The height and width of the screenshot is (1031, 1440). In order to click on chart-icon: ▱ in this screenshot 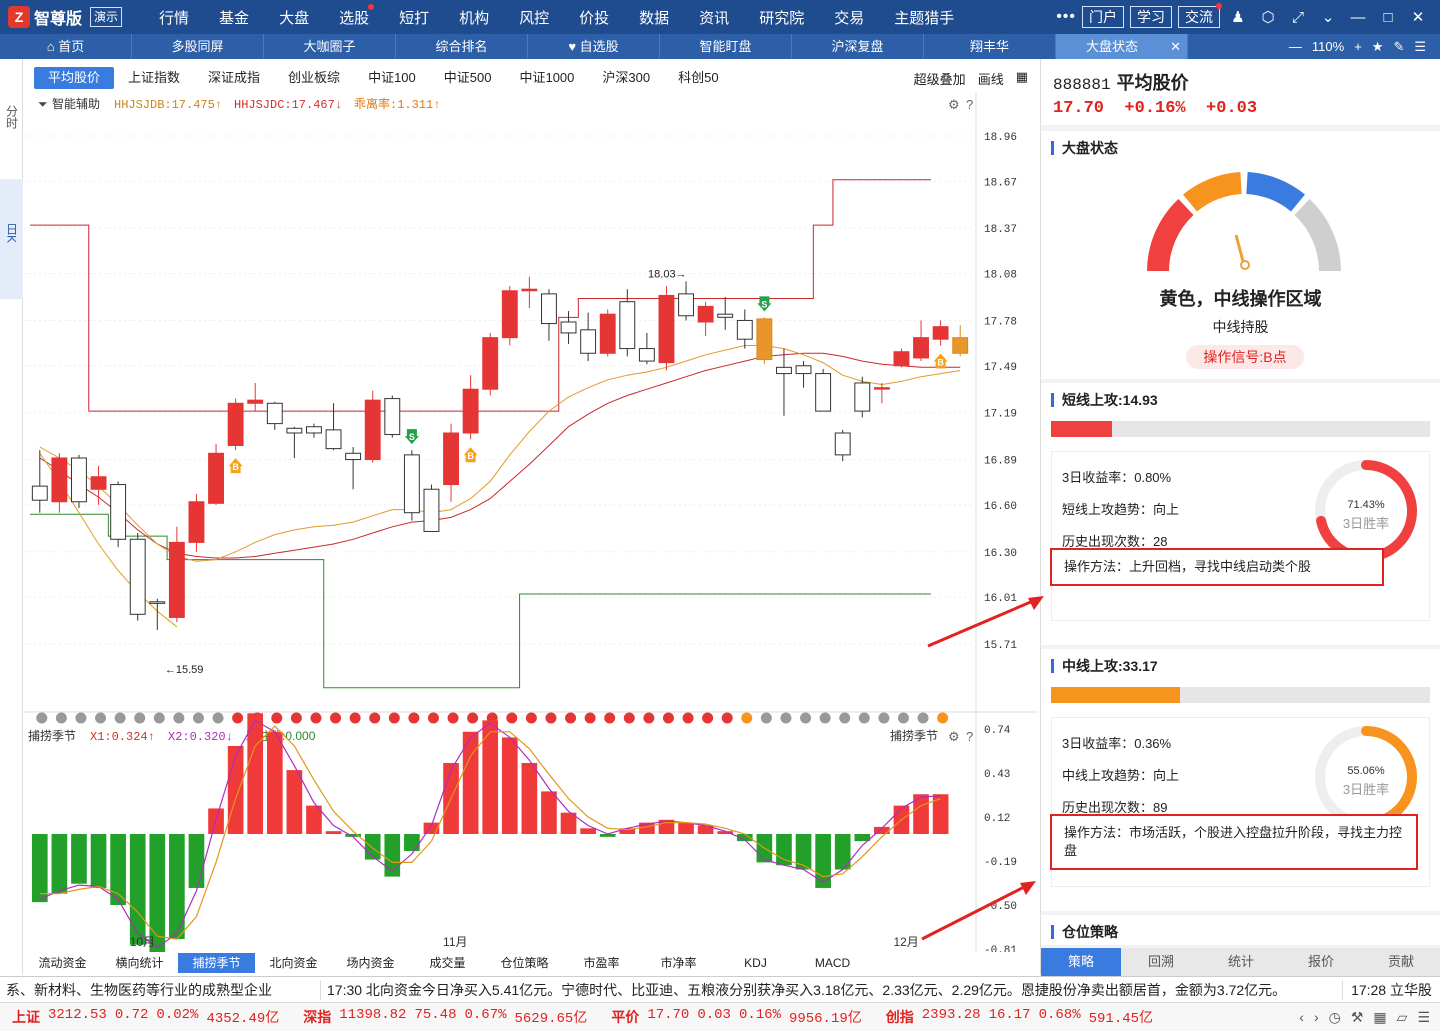, I will do `click(1402, 1016)`.